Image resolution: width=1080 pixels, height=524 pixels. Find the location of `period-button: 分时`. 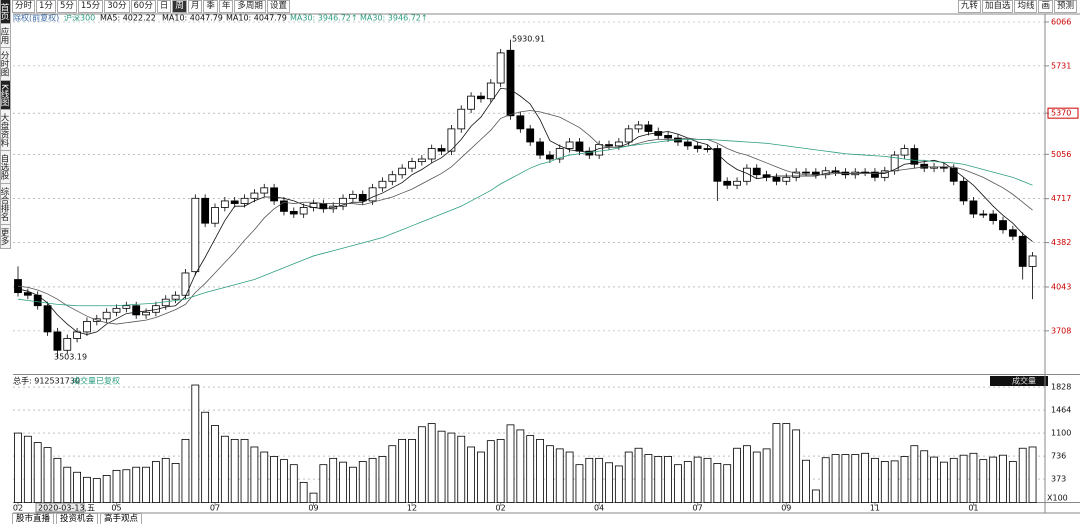

period-button: 分时 is located at coordinates (24, 6).